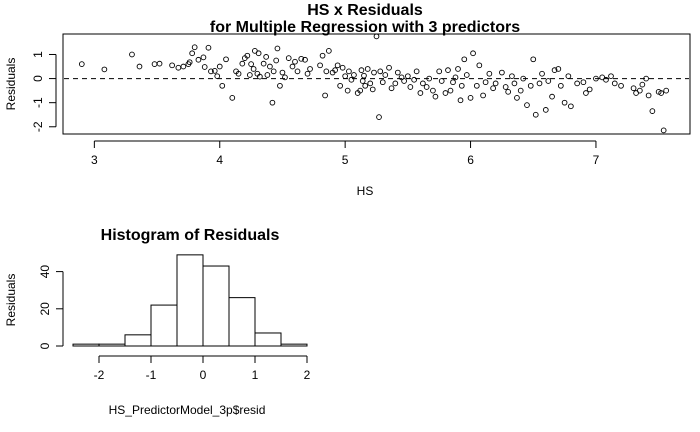  I want to click on histogram-y-axis: 0 20 40, so click(51, 307).